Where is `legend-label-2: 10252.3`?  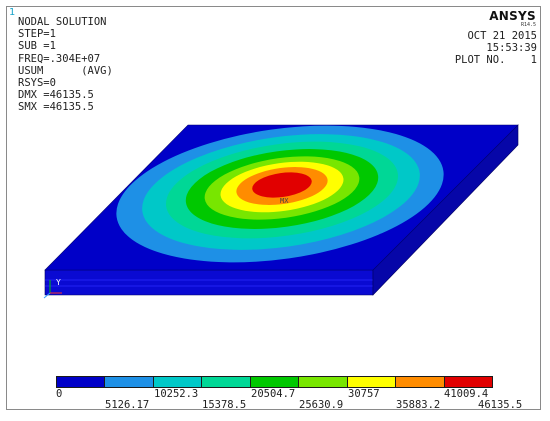 legend-label-2: 10252.3 is located at coordinates (176, 394).